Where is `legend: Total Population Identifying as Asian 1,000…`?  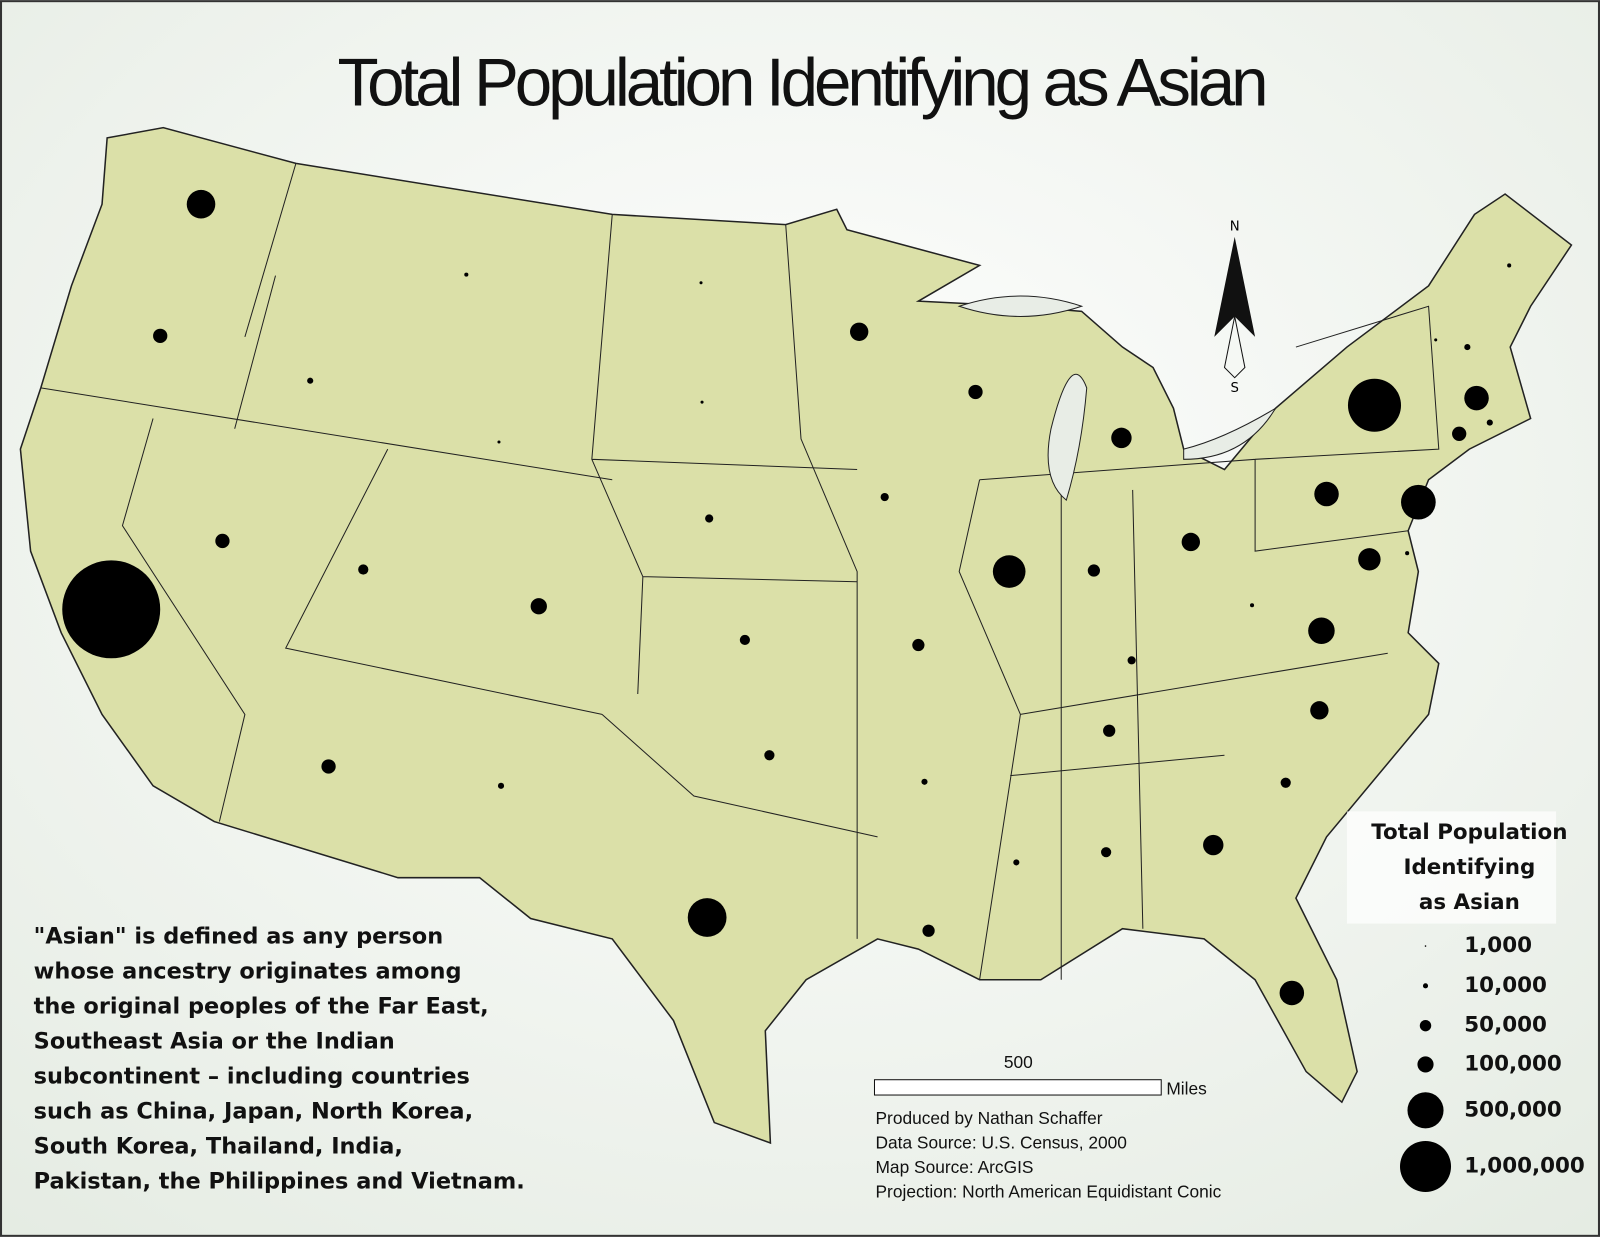
legend: Total Population Identifying as Asian 1,000… is located at coordinates (1478, 1006).